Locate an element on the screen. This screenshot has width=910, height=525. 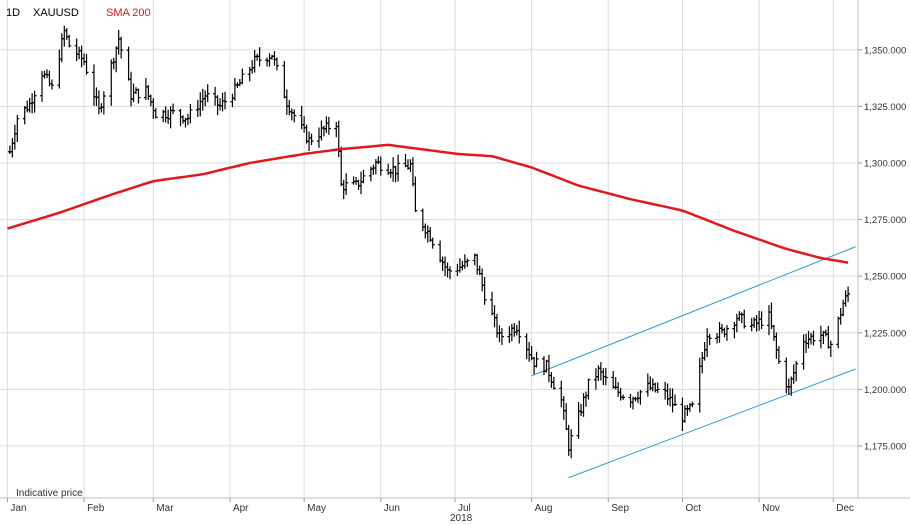
interval-label: 1D is located at coordinates (13, 13).